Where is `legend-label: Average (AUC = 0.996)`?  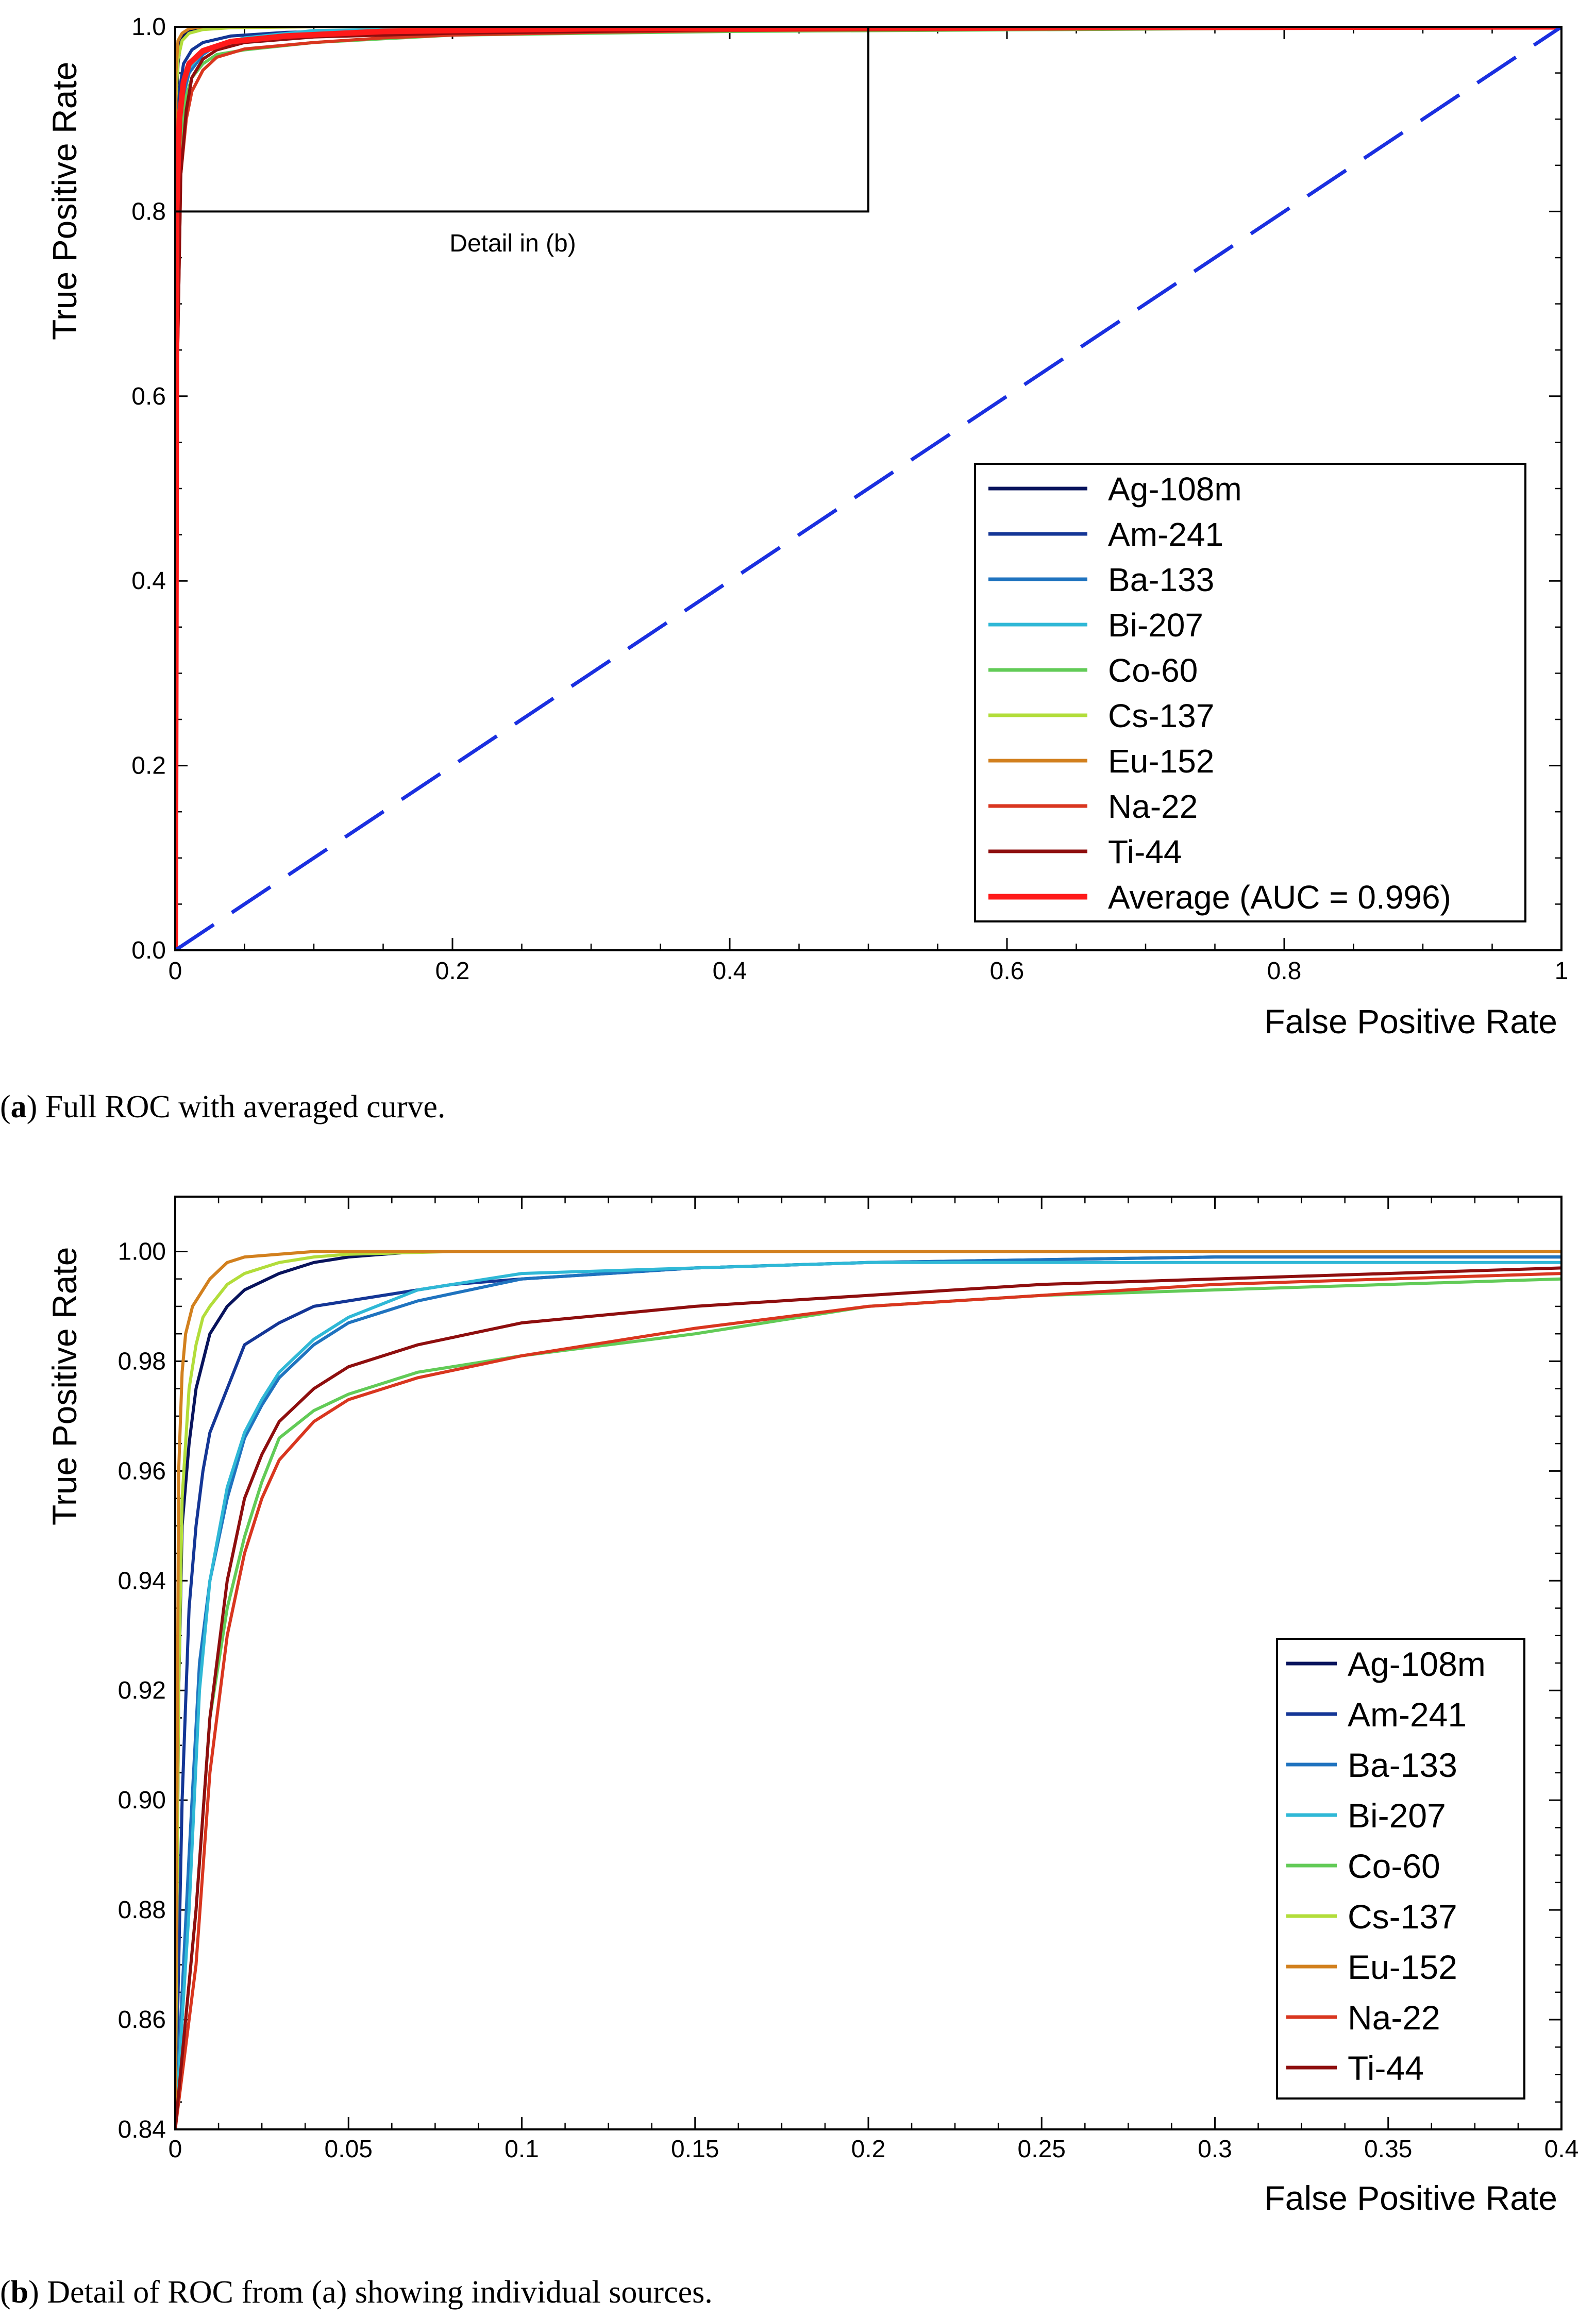
legend-label: Average (AUC = 0.996) is located at coordinates (1279, 897).